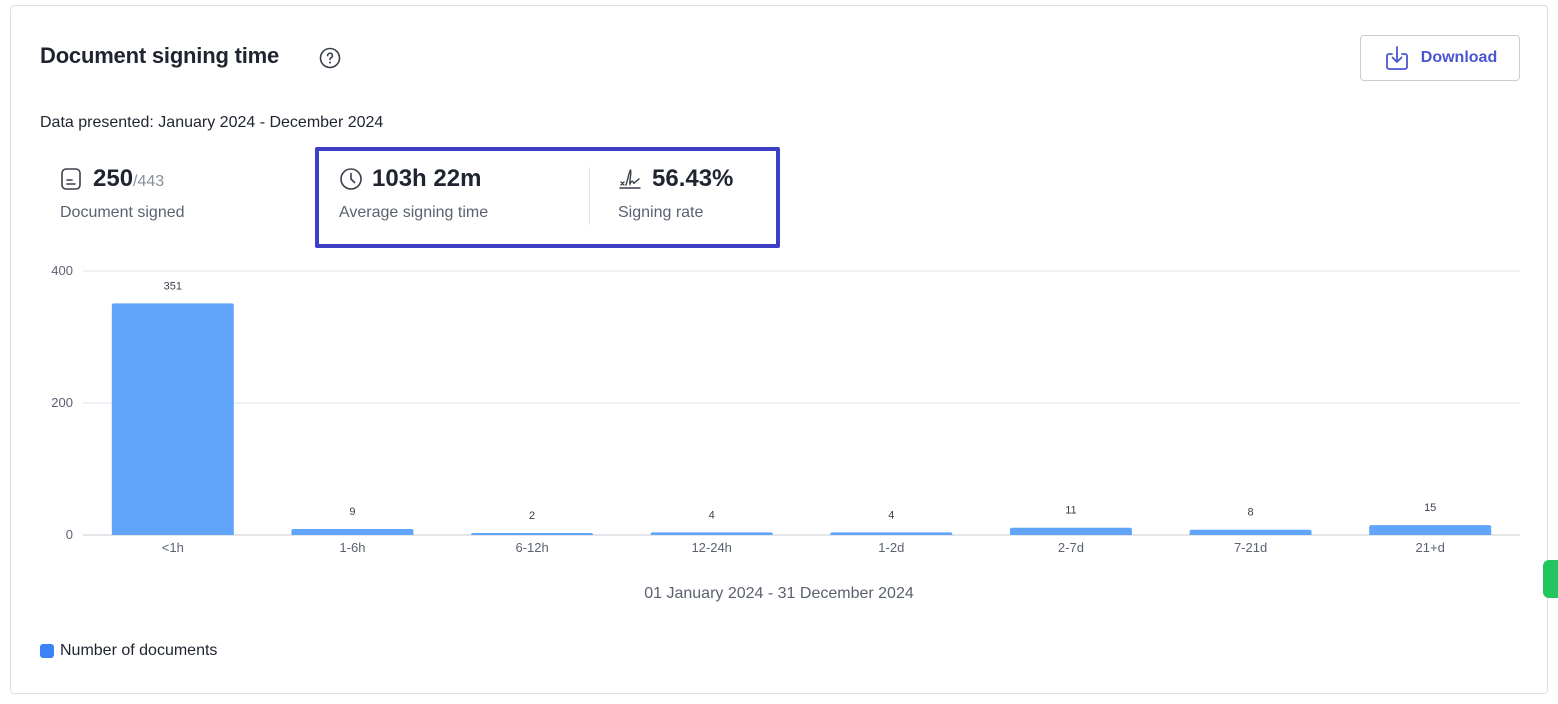 The image size is (1558, 704). I want to click on bar-value-label: 351, so click(173, 286).